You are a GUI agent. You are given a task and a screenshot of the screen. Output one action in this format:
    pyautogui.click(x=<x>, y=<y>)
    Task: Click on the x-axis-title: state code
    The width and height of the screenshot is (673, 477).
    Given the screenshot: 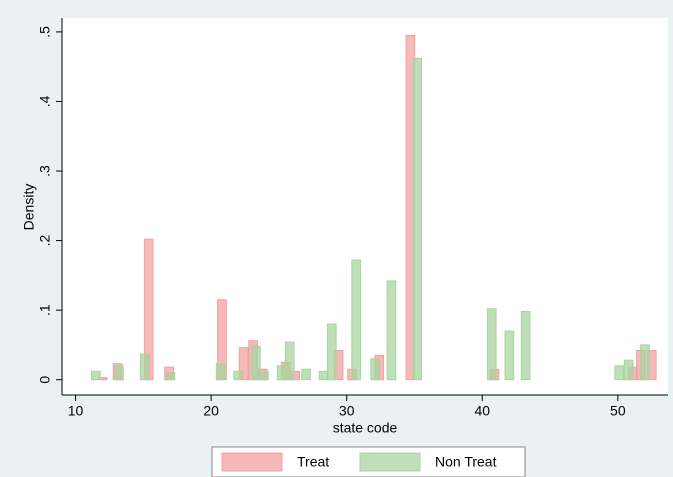 What is the action you would take?
    pyautogui.click(x=365, y=428)
    